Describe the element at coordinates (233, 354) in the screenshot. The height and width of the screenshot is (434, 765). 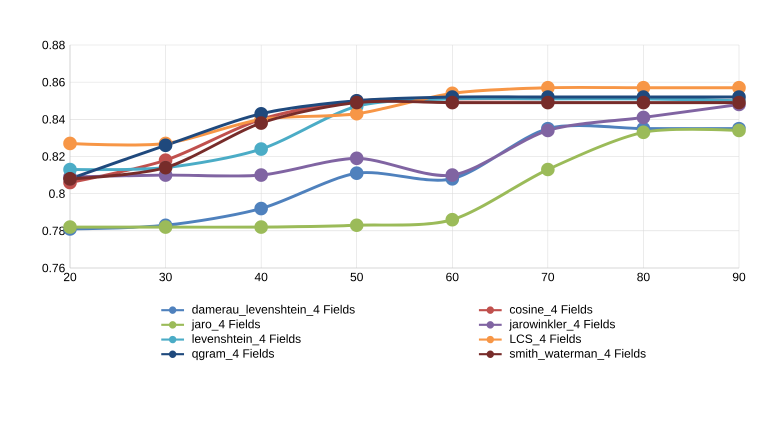
I see `legend-label: qgram_4 Fields` at that location.